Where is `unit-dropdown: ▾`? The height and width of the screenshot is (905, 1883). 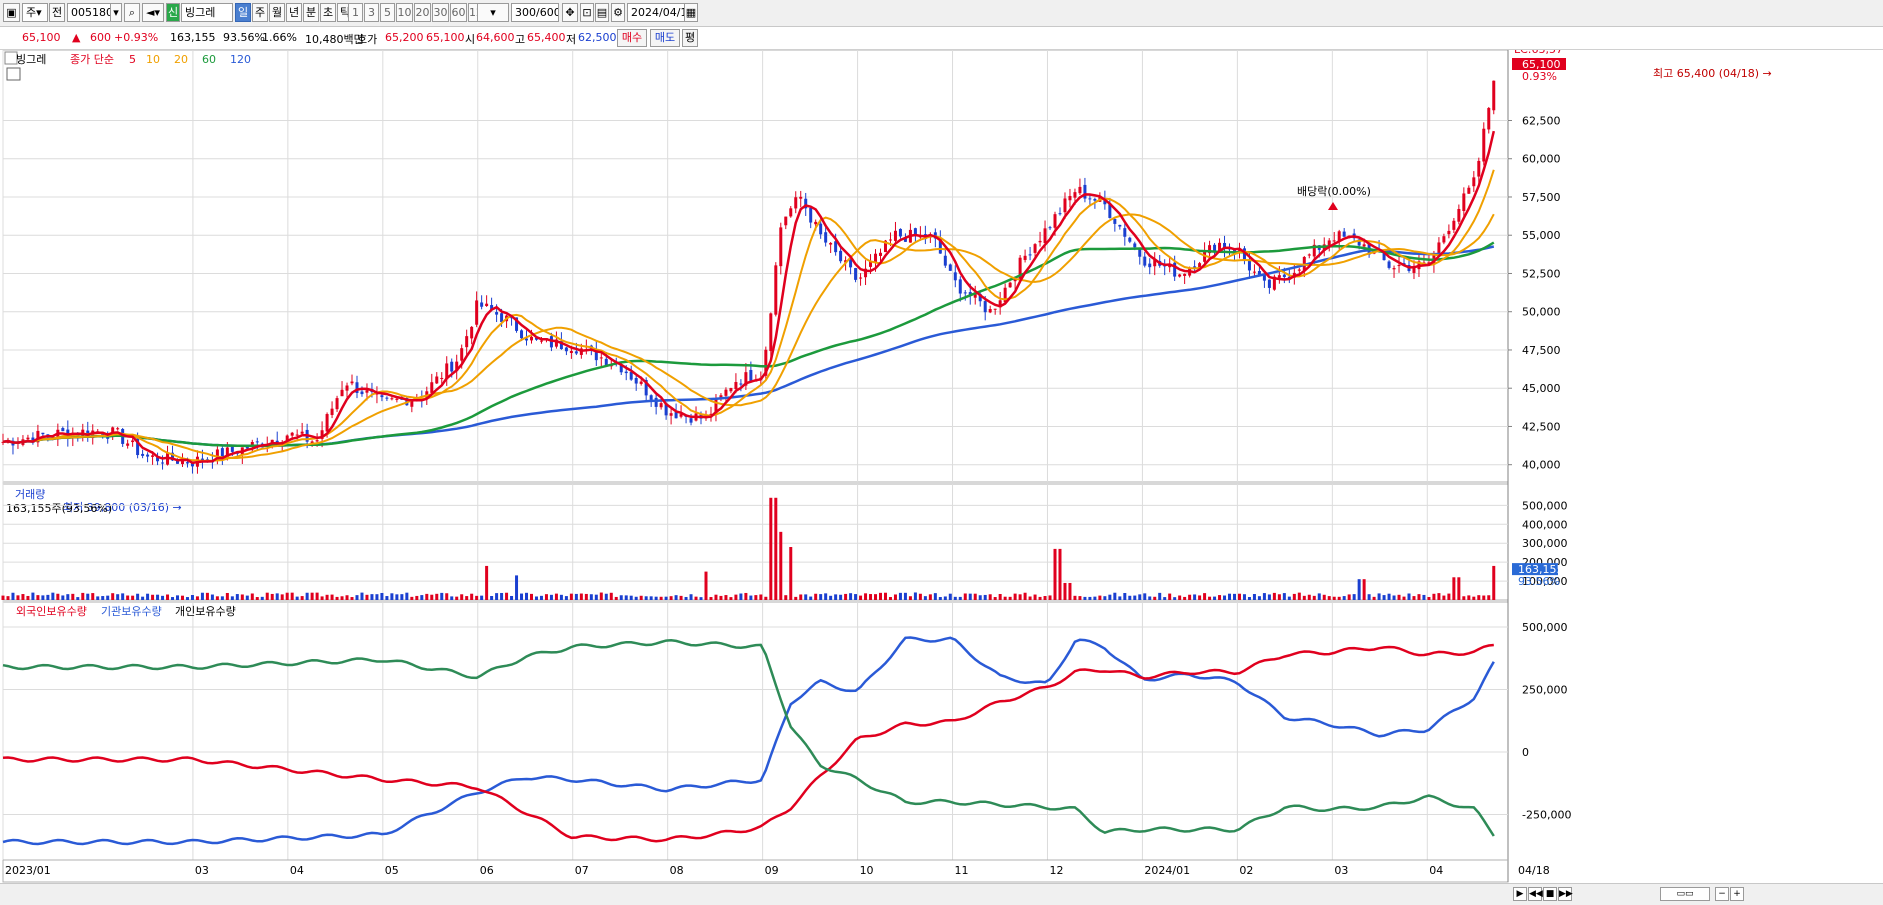 unit-dropdown: ▾ is located at coordinates (493, 12).